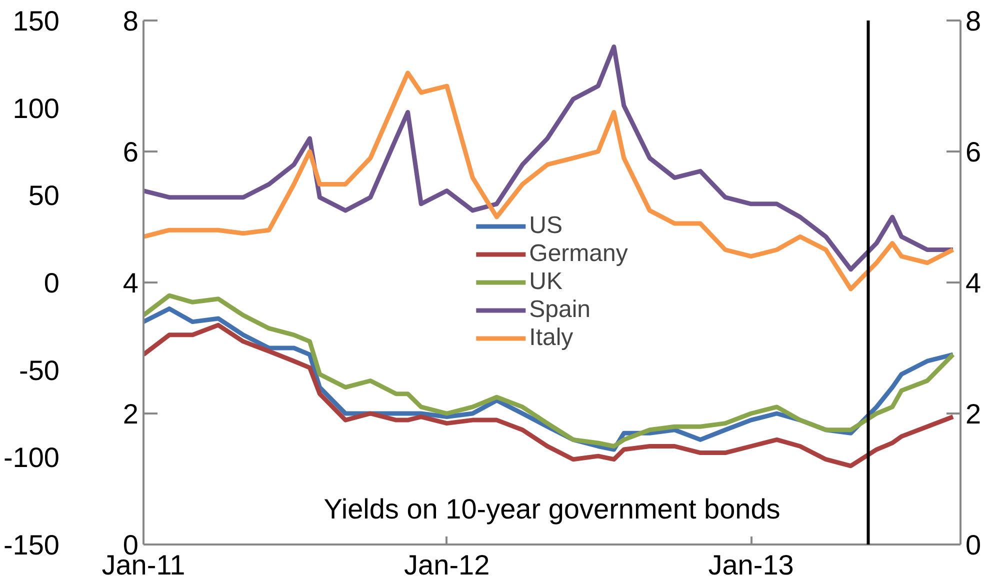 This screenshot has width=984, height=583. I want to click on y-tick-label: 4, so click(130, 283).